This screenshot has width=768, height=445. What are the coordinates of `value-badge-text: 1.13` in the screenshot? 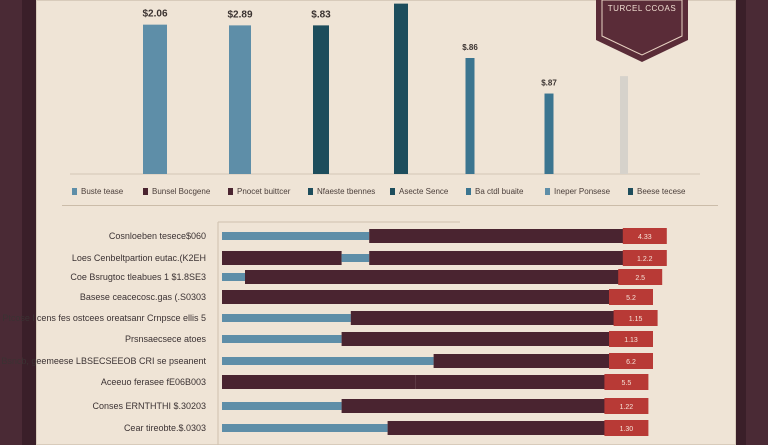 It's located at (631, 340).